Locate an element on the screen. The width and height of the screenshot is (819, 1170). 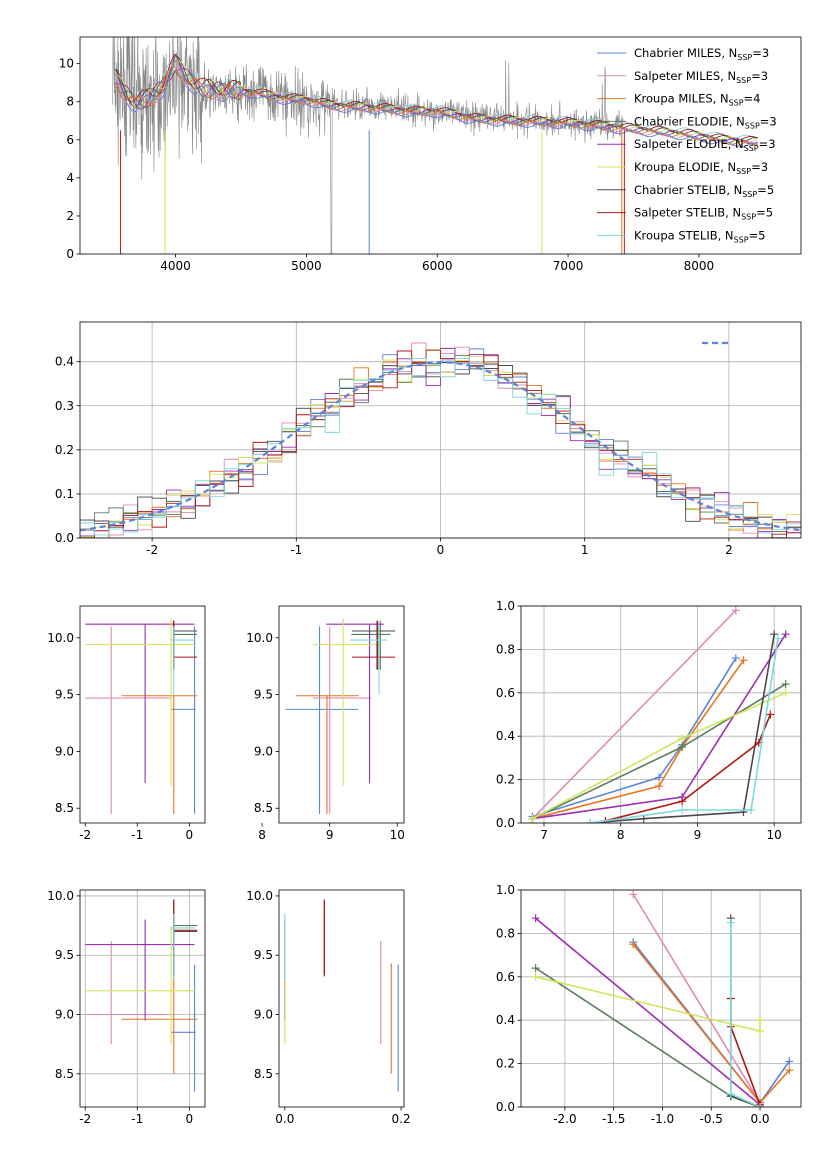
legend-name: Chabrier STELIB, N is located at coordinates (688, 190).